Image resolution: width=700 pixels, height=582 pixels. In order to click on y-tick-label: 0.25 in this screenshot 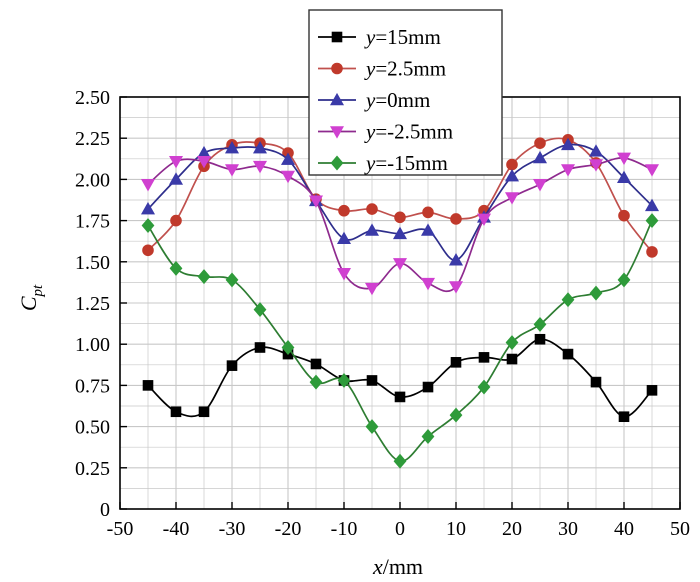, I will do `click(92, 469)`.